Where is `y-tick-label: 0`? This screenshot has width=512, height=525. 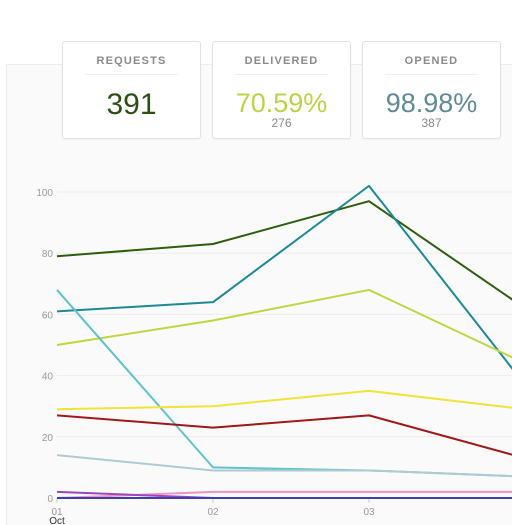
y-tick-label: 0 is located at coordinates (50, 499).